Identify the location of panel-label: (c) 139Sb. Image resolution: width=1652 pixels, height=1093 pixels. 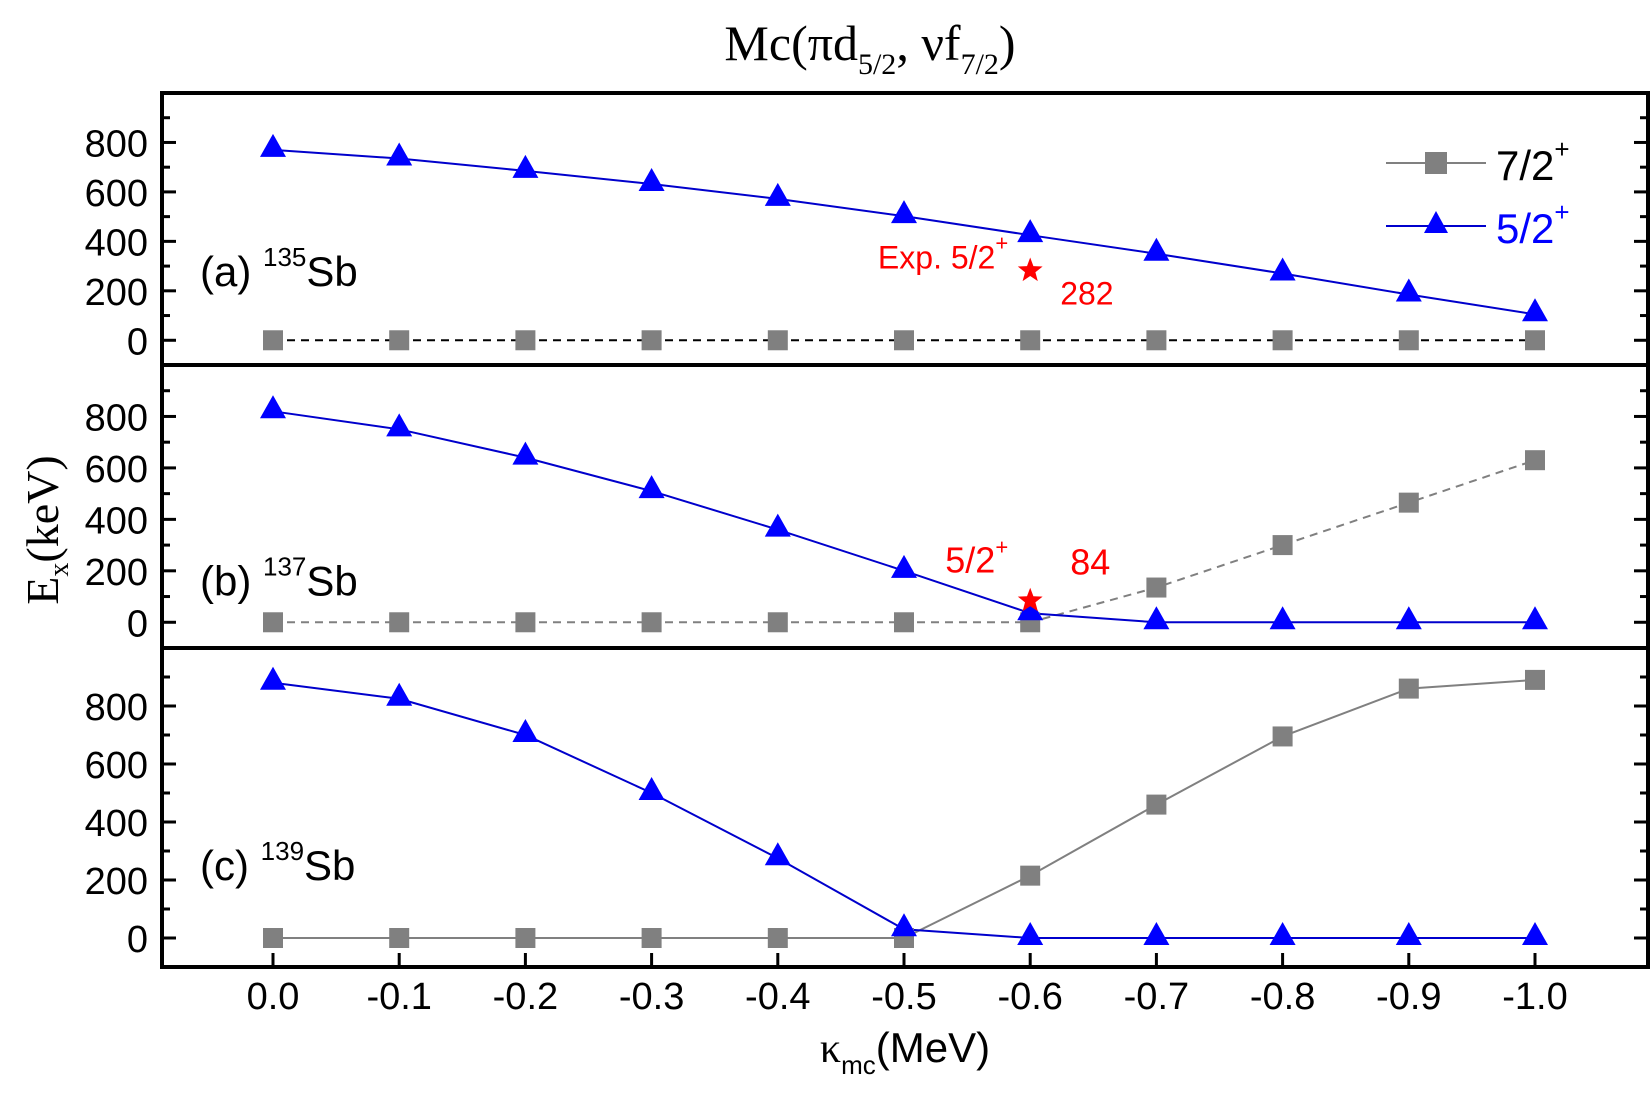
(277, 862).